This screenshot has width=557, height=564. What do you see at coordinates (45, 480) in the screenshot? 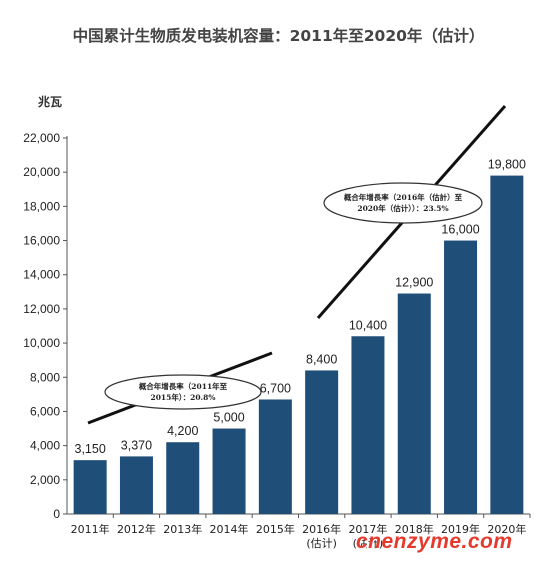
I see `y-tick-label: 2,000` at bounding box center [45, 480].